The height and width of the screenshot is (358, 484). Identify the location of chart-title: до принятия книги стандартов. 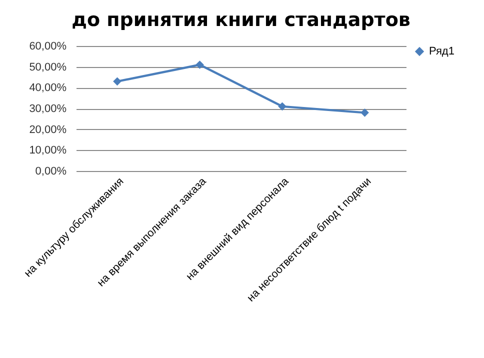
(241, 20).